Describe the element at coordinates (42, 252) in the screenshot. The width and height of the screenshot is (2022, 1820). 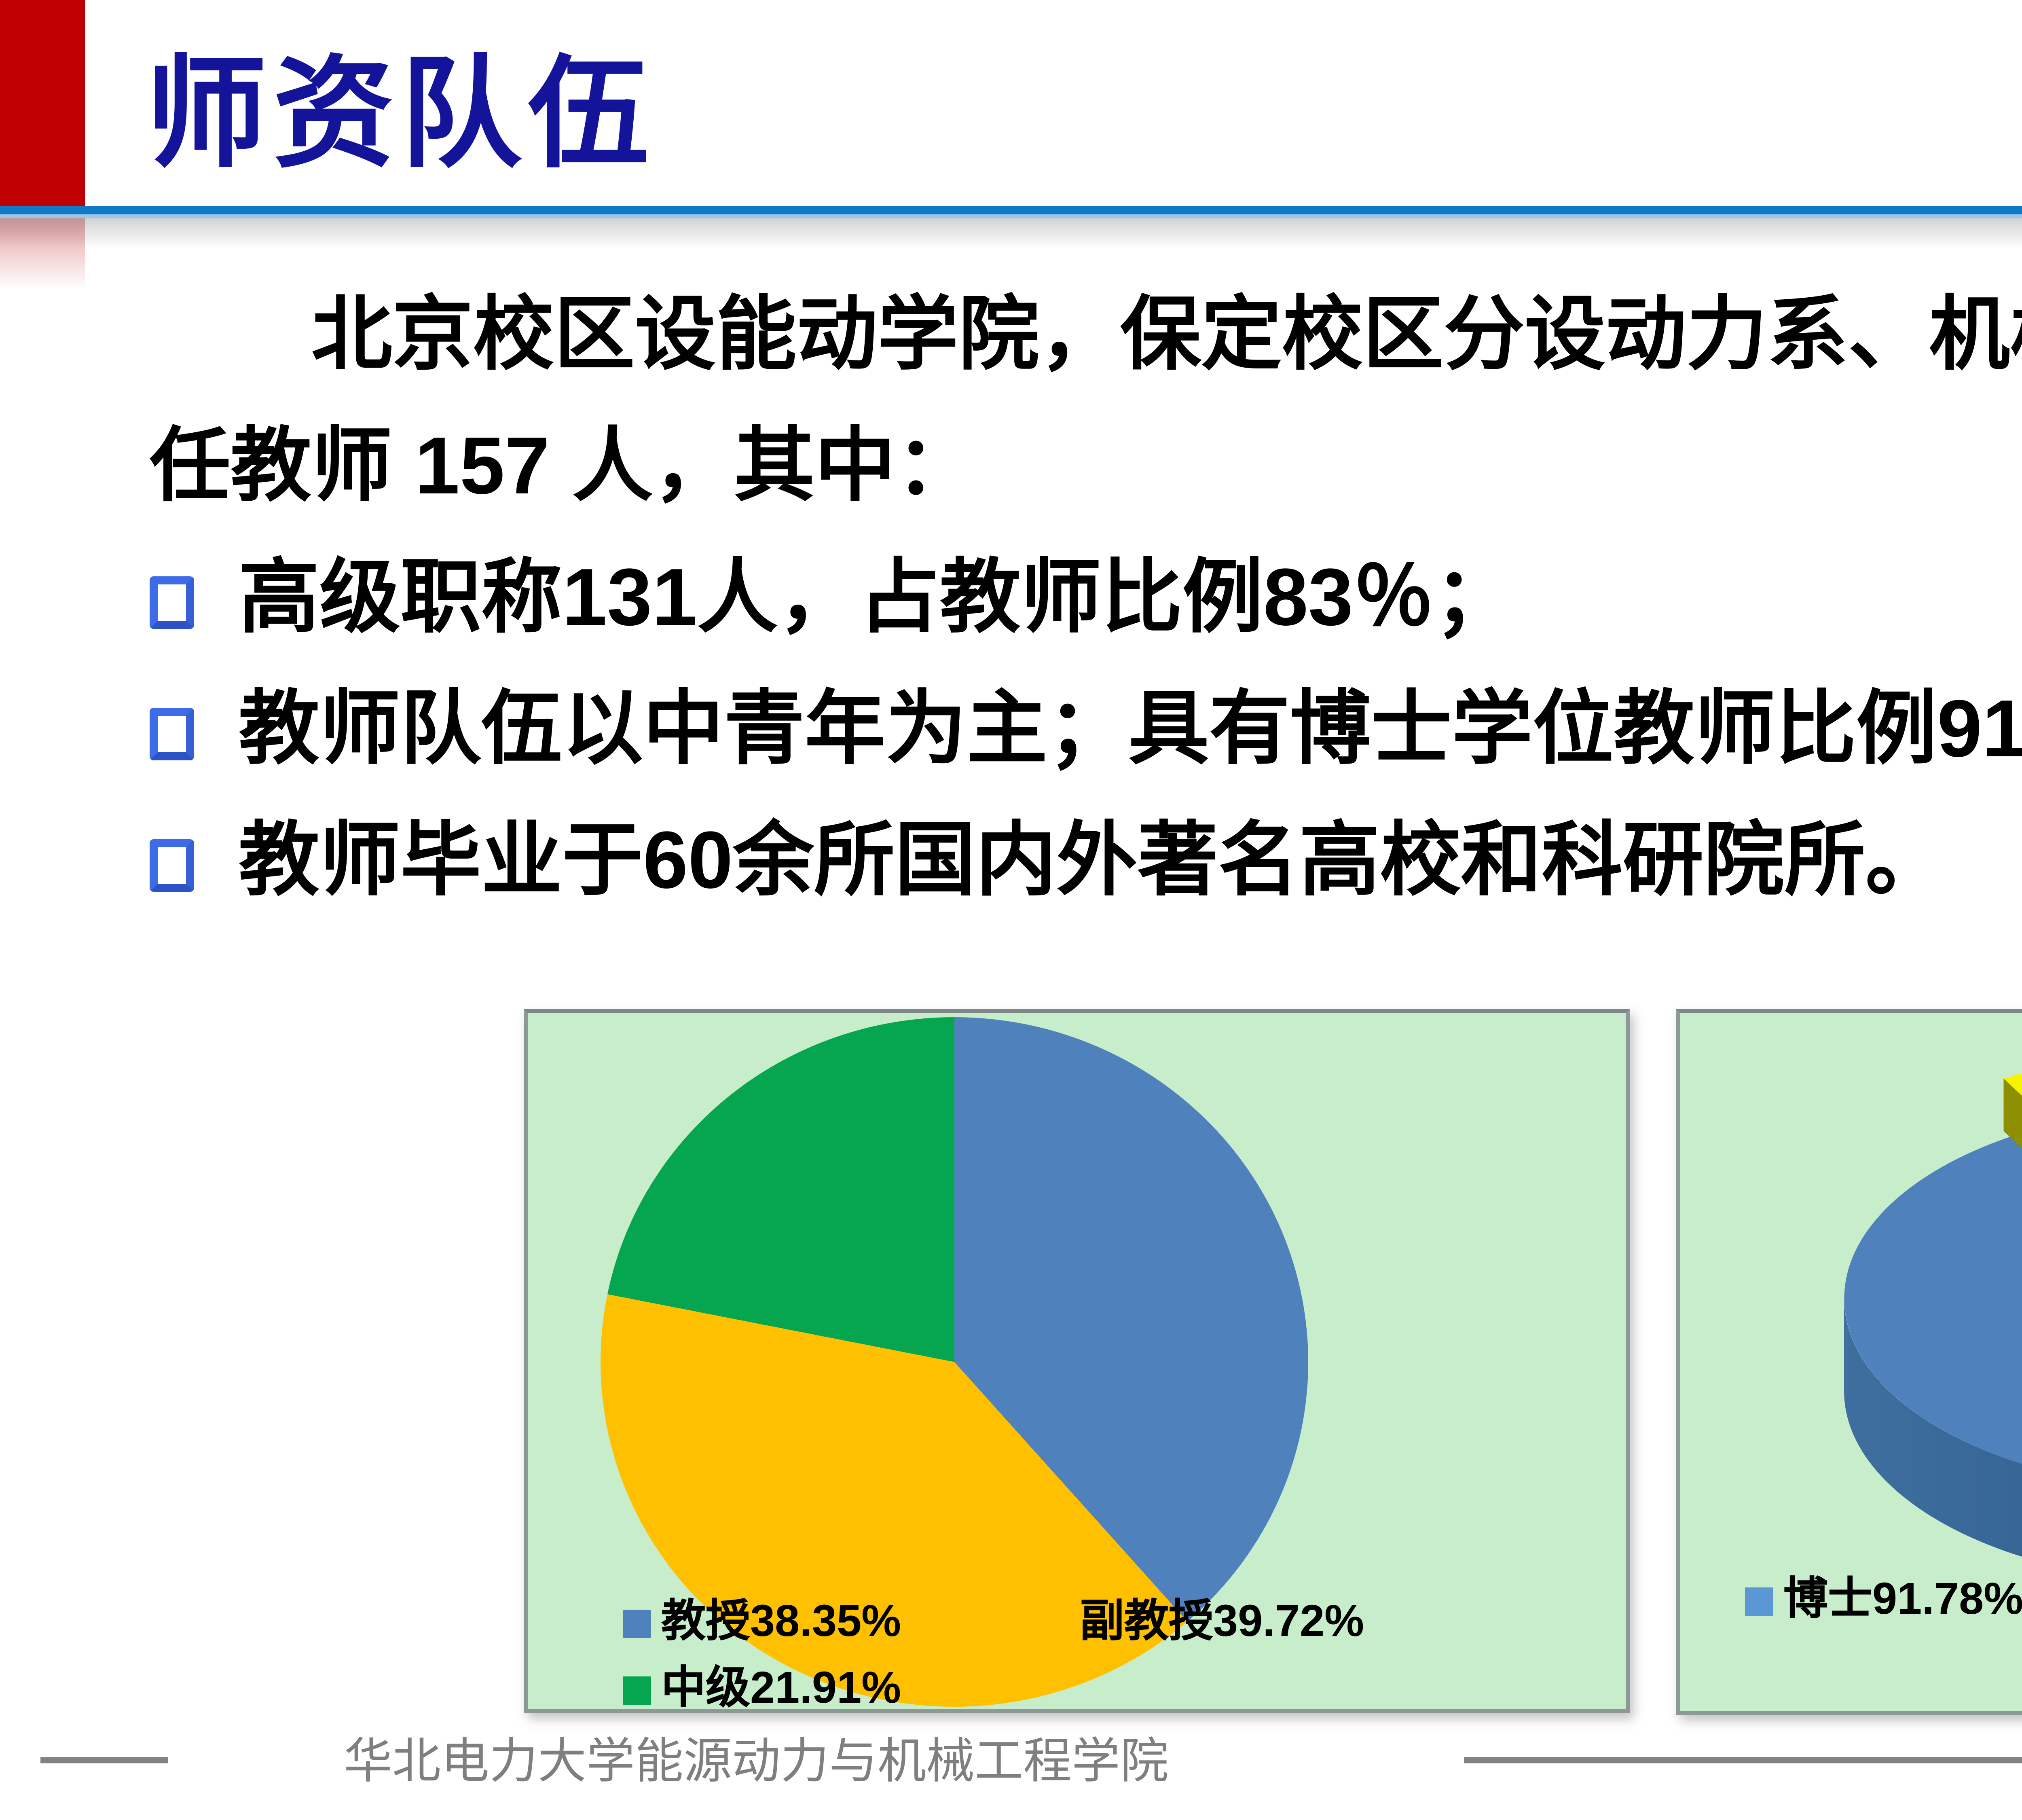
I see `header-red-reflection` at that location.